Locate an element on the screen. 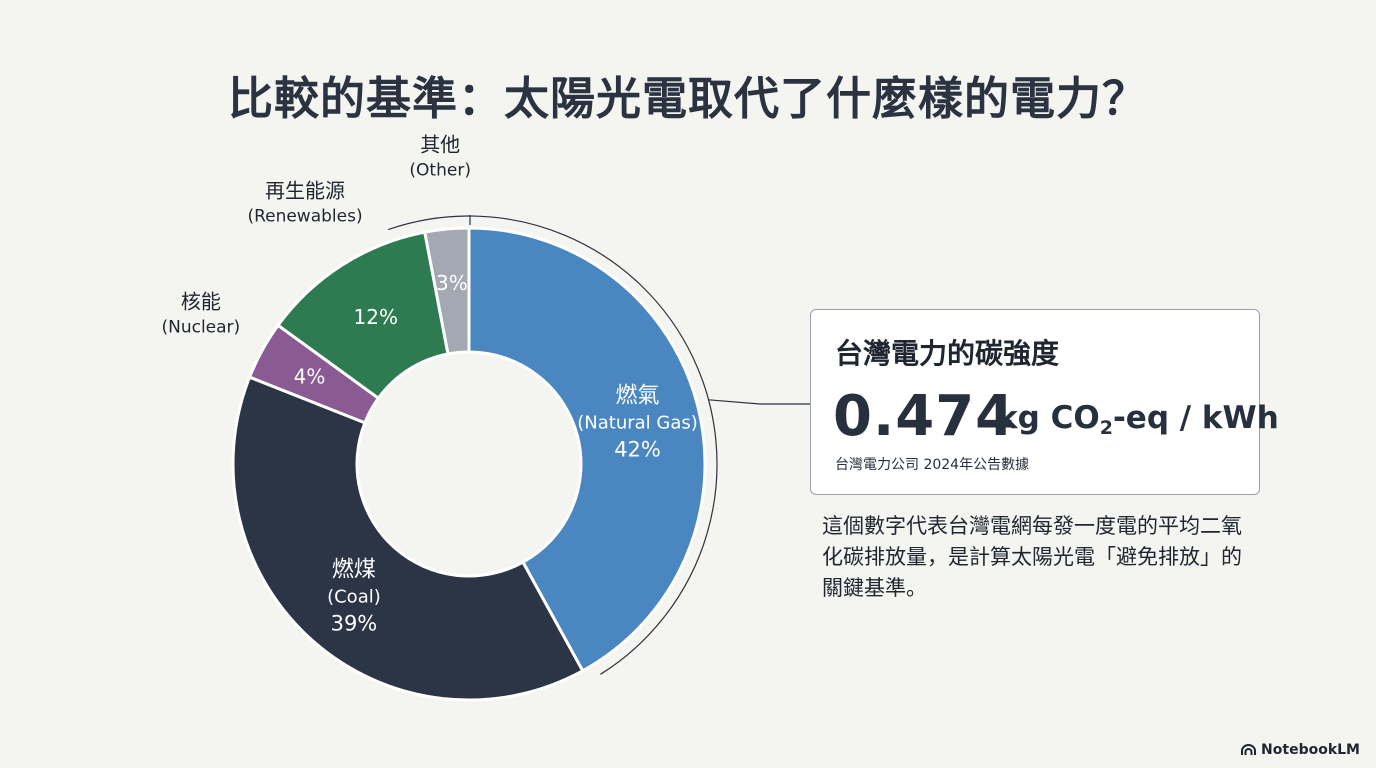 This screenshot has width=1376, height=768. unit-suffix: -eq / kWh is located at coordinates (1195, 418).